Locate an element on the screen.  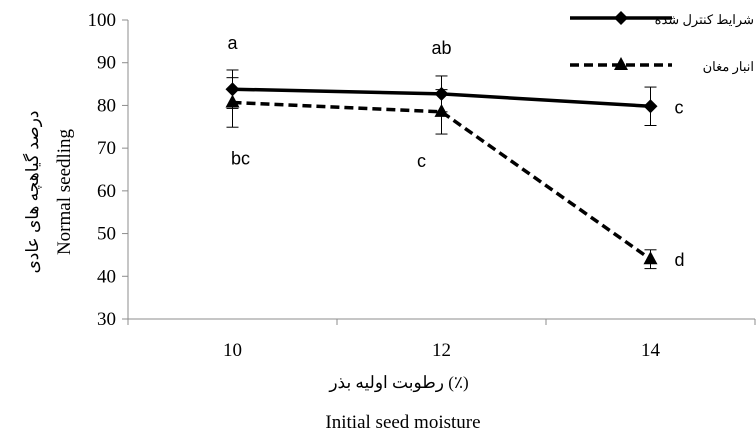
y-tick-label-60: 60 is located at coordinates (106, 191).